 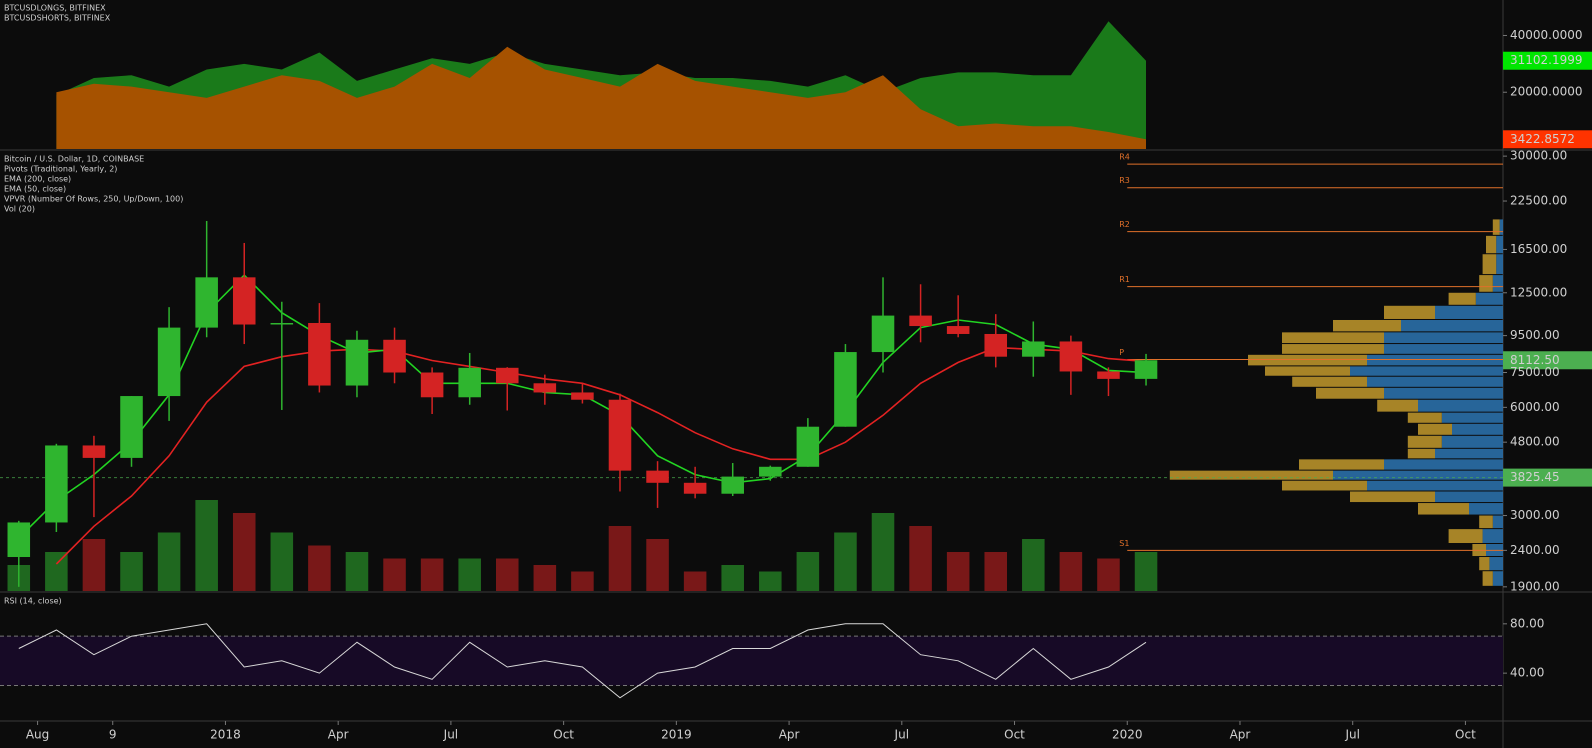 What do you see at coordinates (55, 8) in the screenshot?
I see `legend-label: BTCUSDLONGS, BITFINEX` at bounding box center [55, 8].